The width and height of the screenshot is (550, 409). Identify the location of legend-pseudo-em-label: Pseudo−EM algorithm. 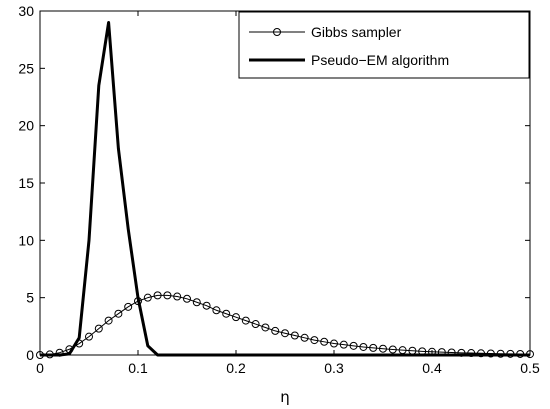
(380, 60).